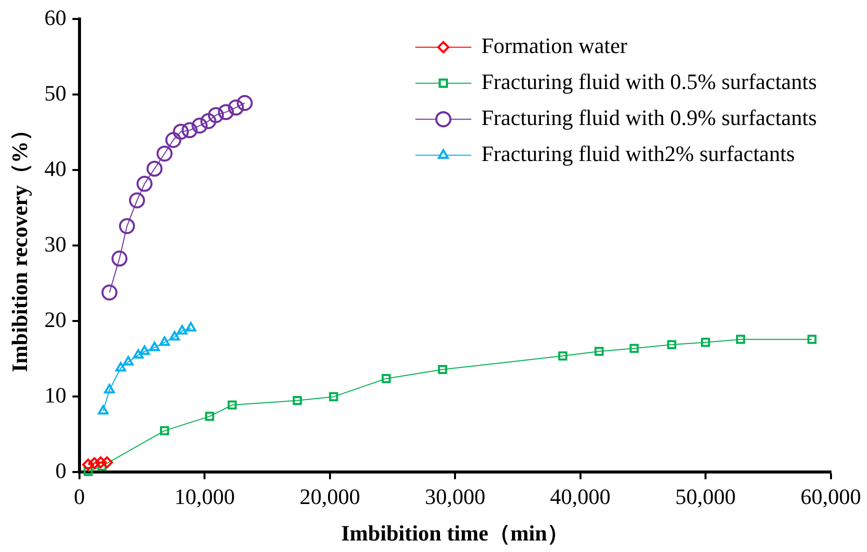  What do you see at coordinates (79, 497) in the screenshot?
I see `x-tick-label: 0` at bounding box center [79, 497].